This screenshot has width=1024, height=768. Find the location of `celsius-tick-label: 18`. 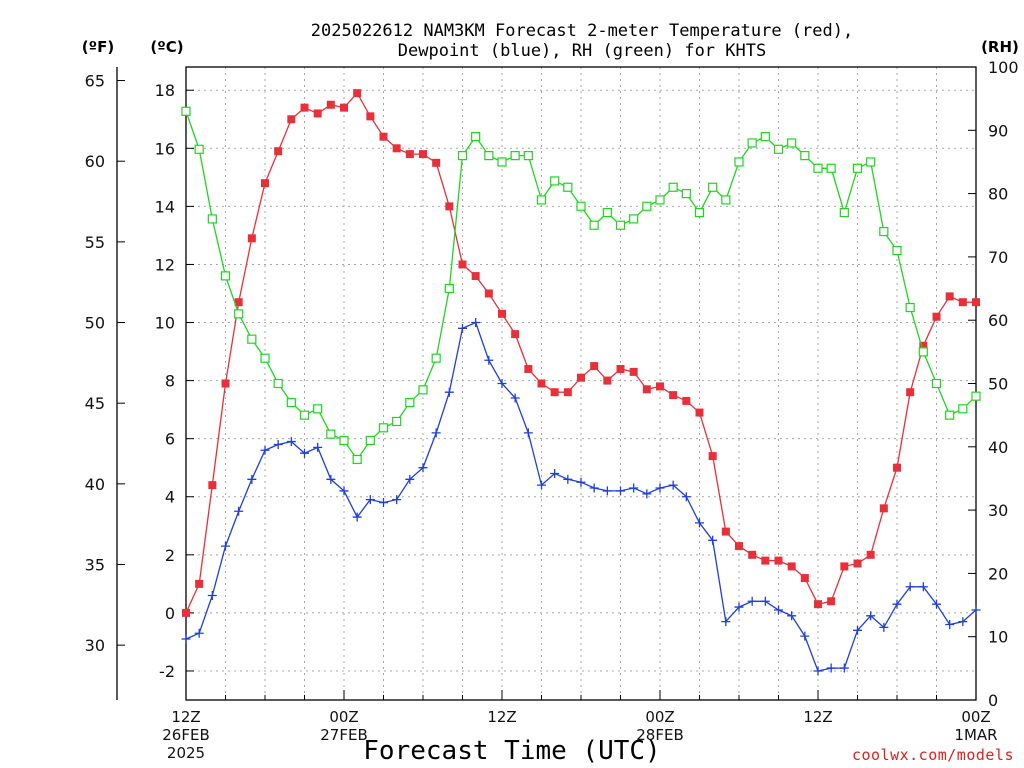

celsius-tick-label: 18 is located at coordinates (165, 90).